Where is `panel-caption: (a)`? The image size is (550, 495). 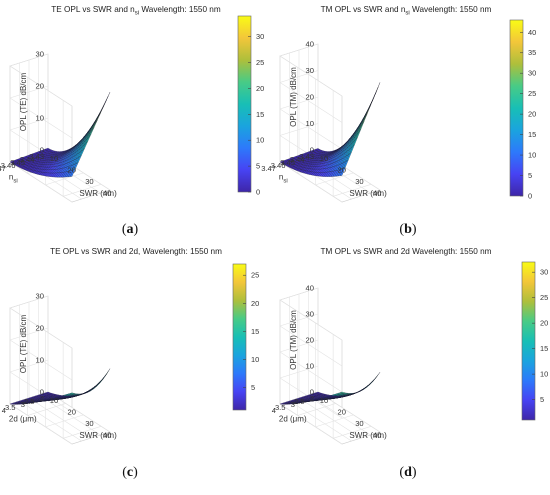
panel-caption: (a) is located at coordinates (130, 229).